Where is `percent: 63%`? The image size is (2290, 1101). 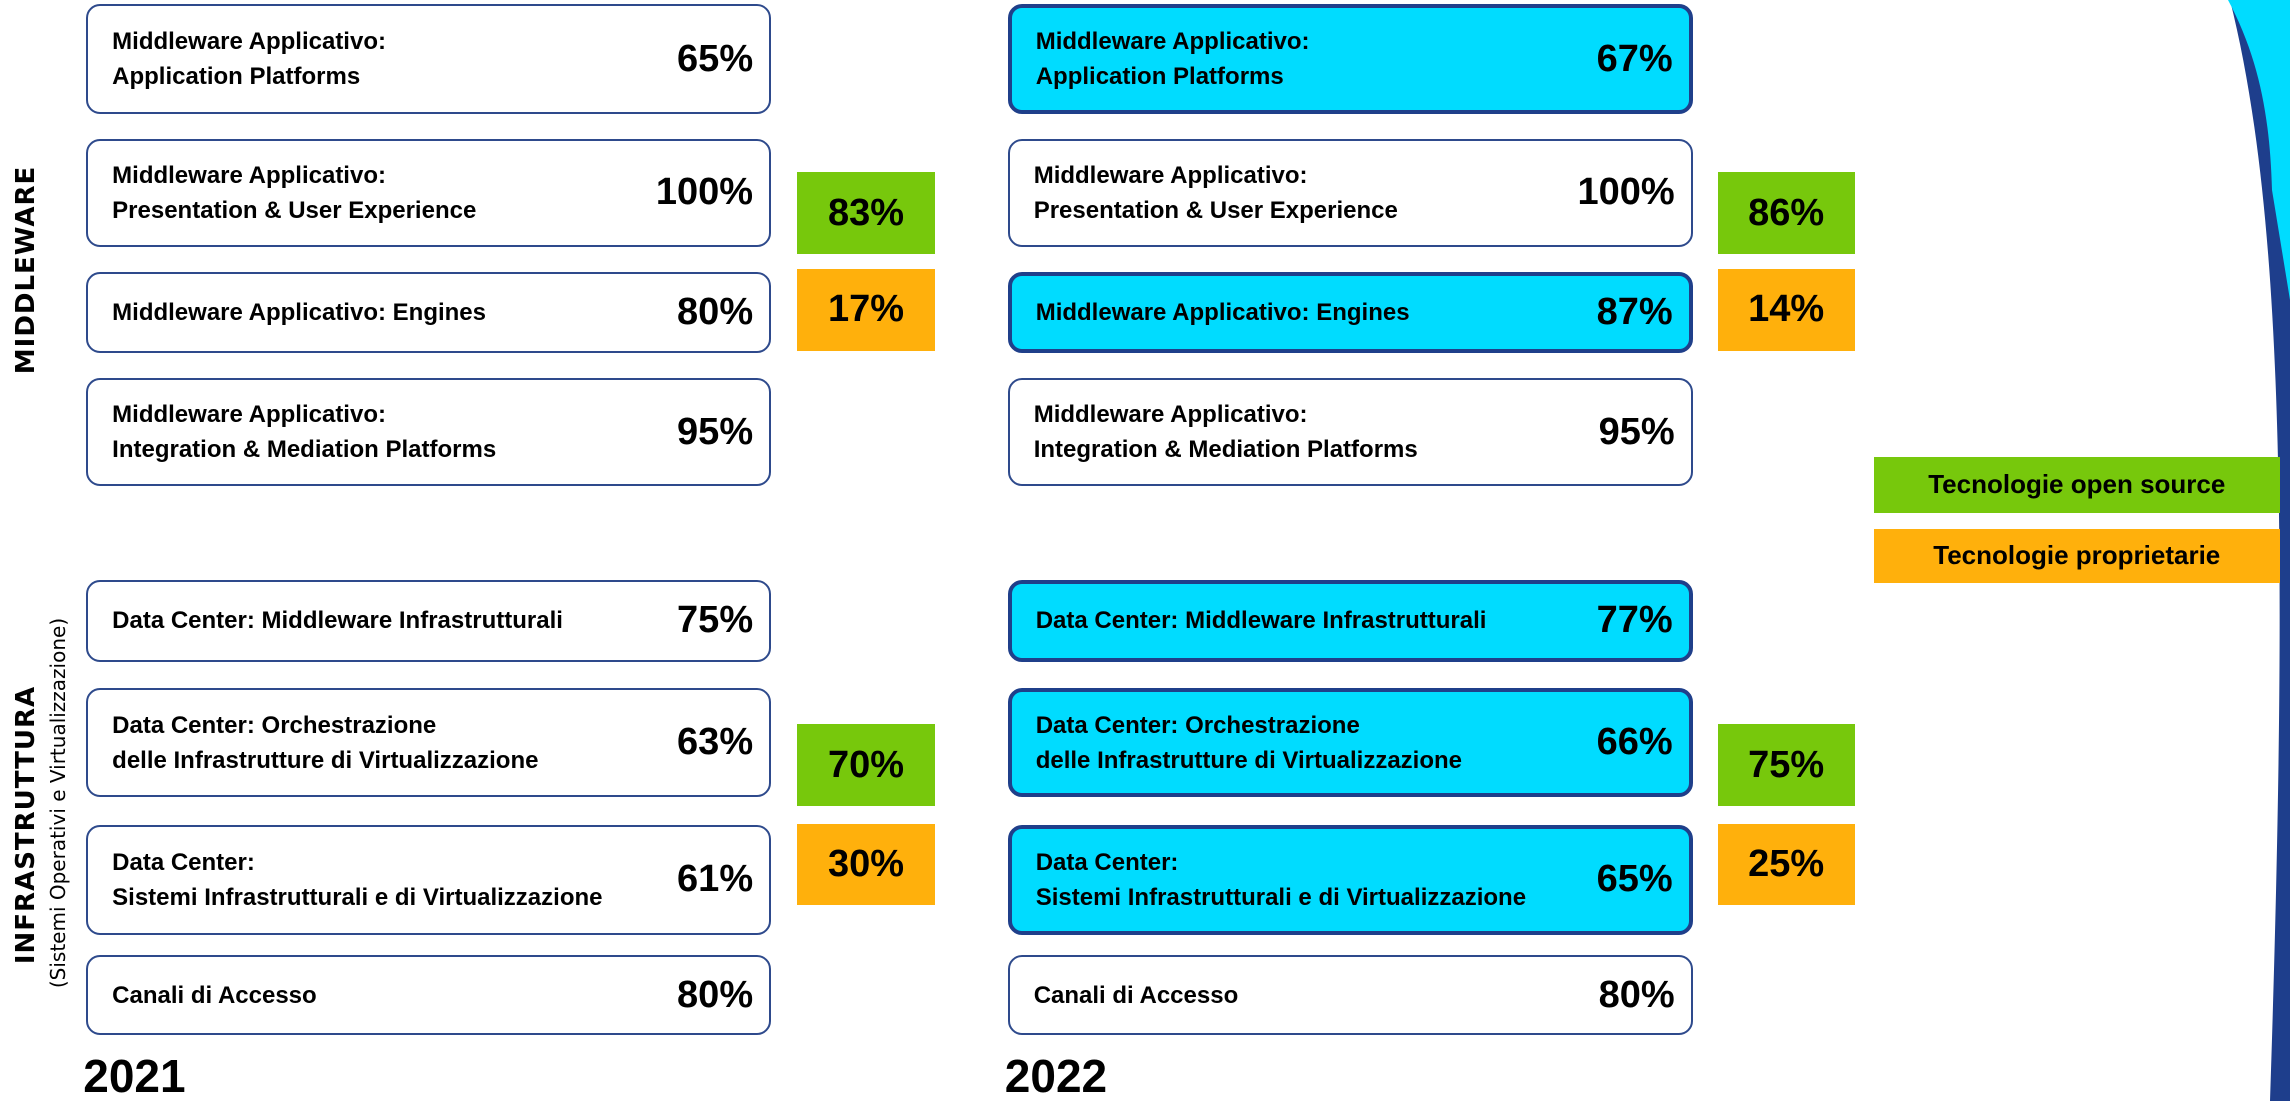
percent: 63% is located at coordinates (715, 742).